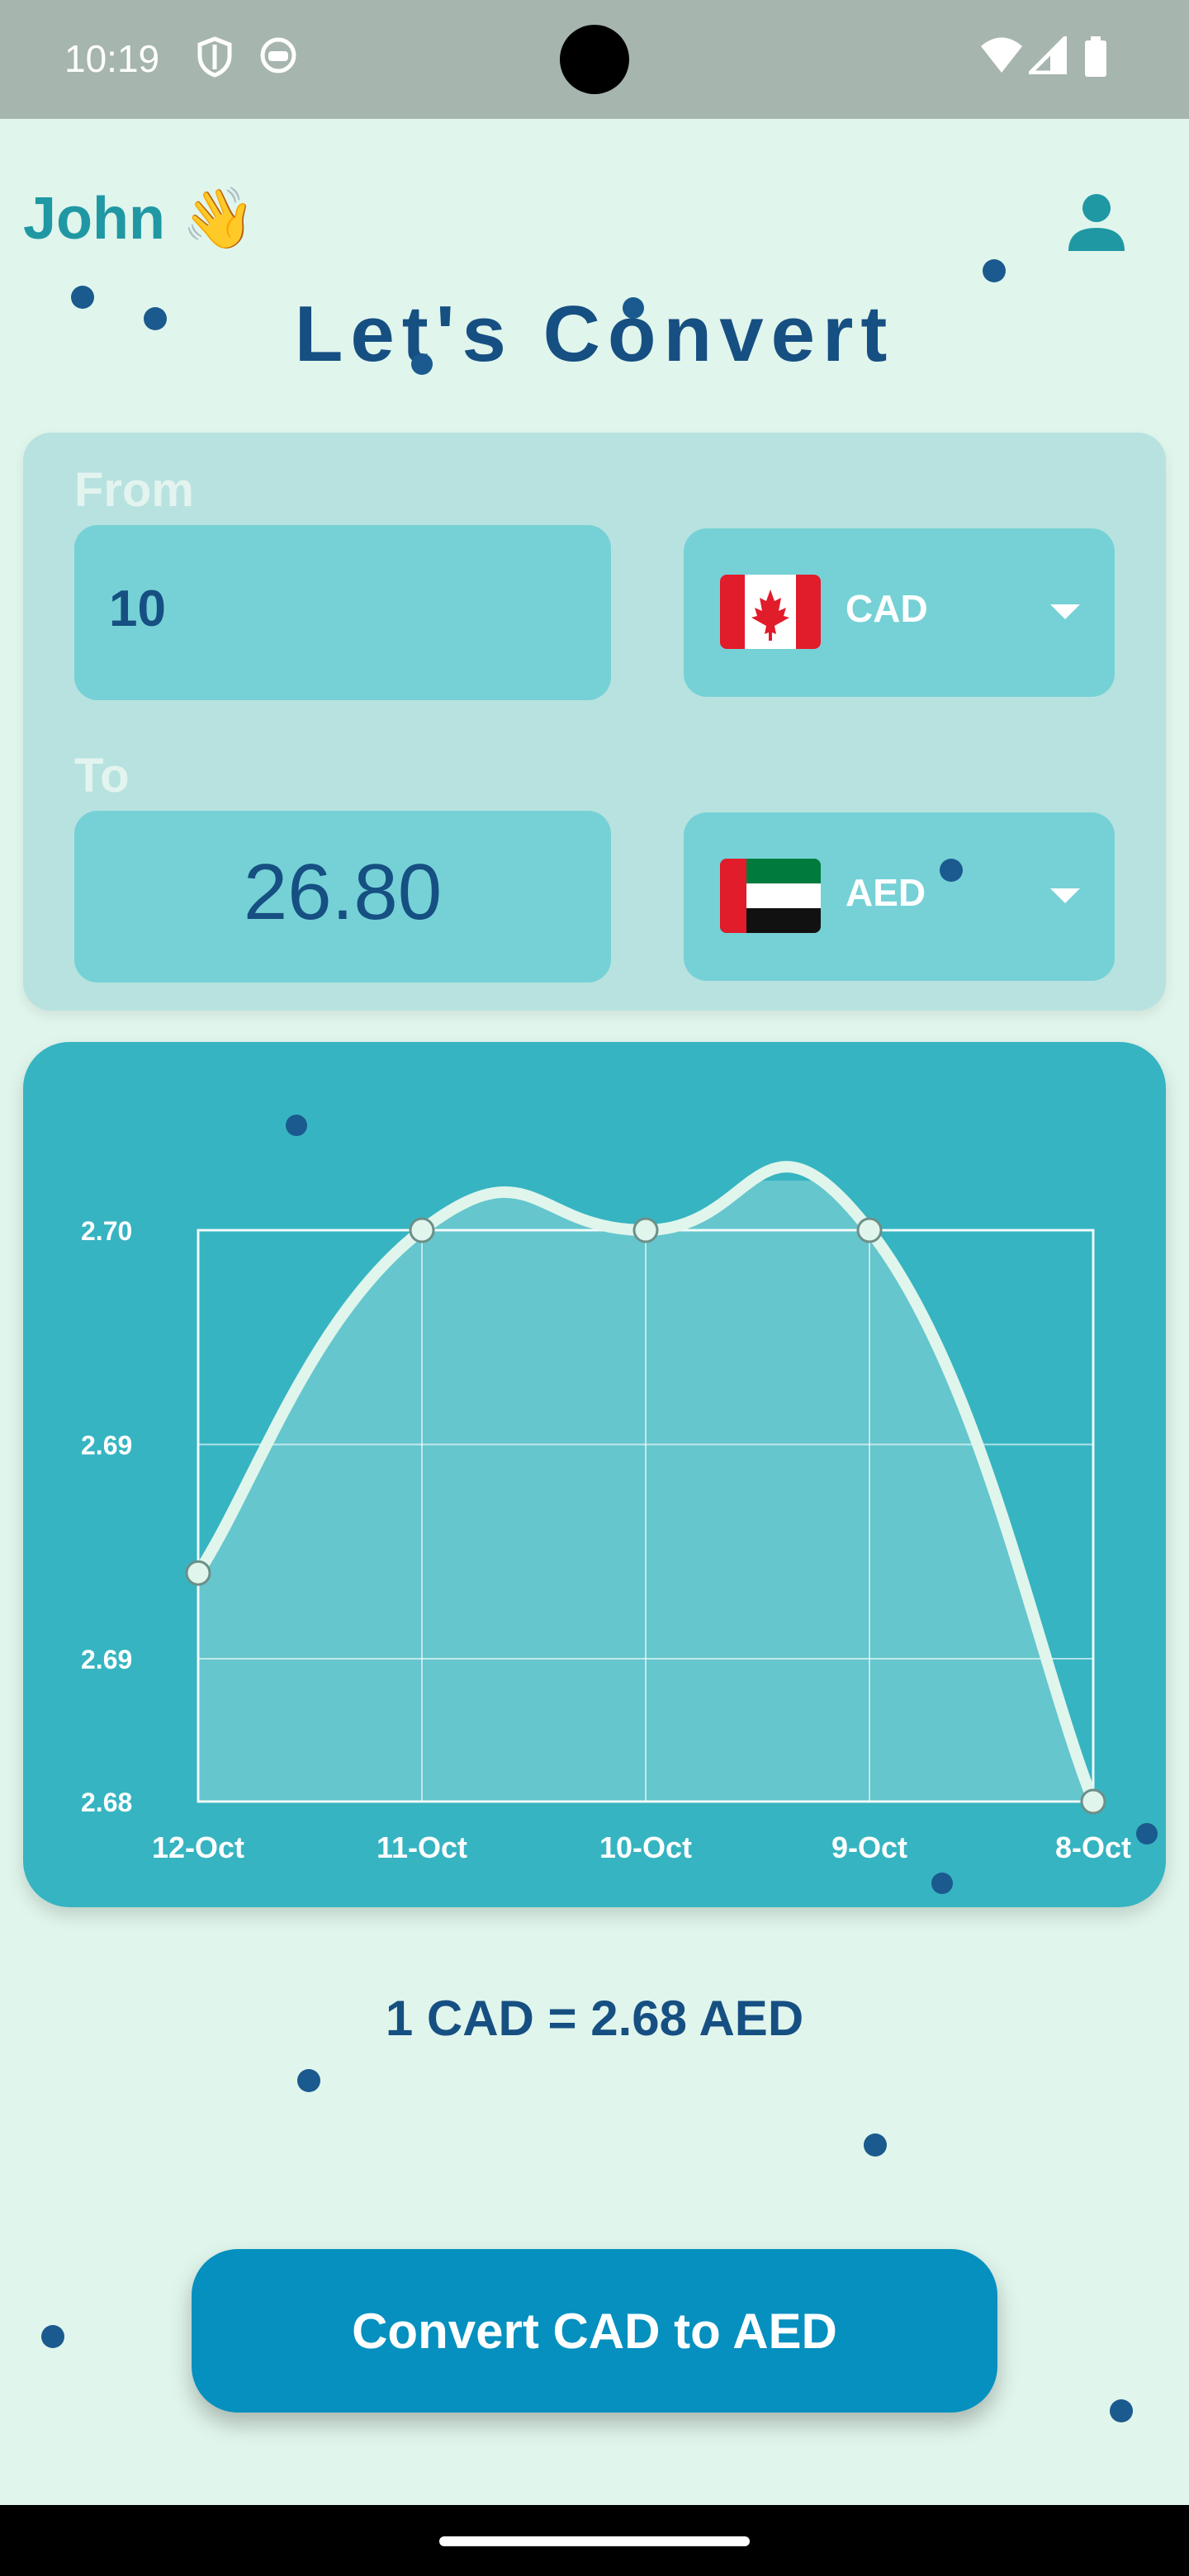 This screenshot has height=2576, width=1189. I want to click on x-tick-label: 9-Oct, so click(869, 1847).